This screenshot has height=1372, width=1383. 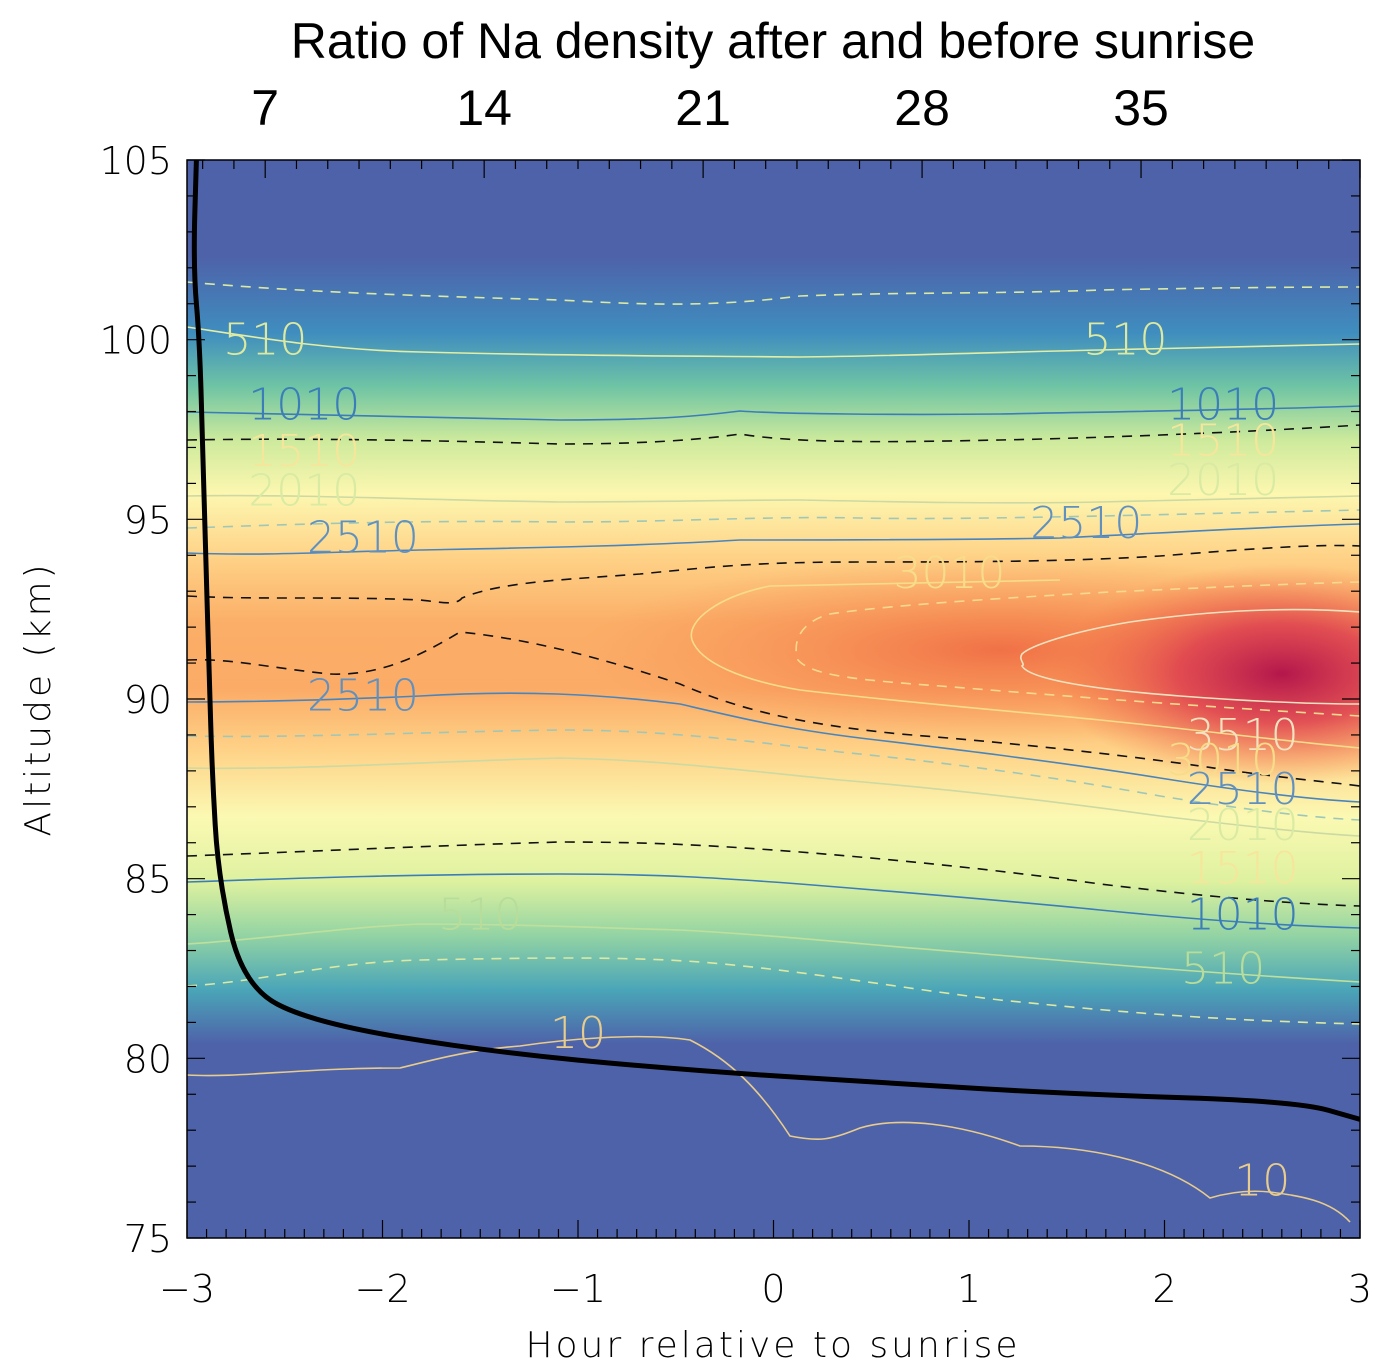 I want to click on x-tick-label: −3, so click(x=187, y=1289).